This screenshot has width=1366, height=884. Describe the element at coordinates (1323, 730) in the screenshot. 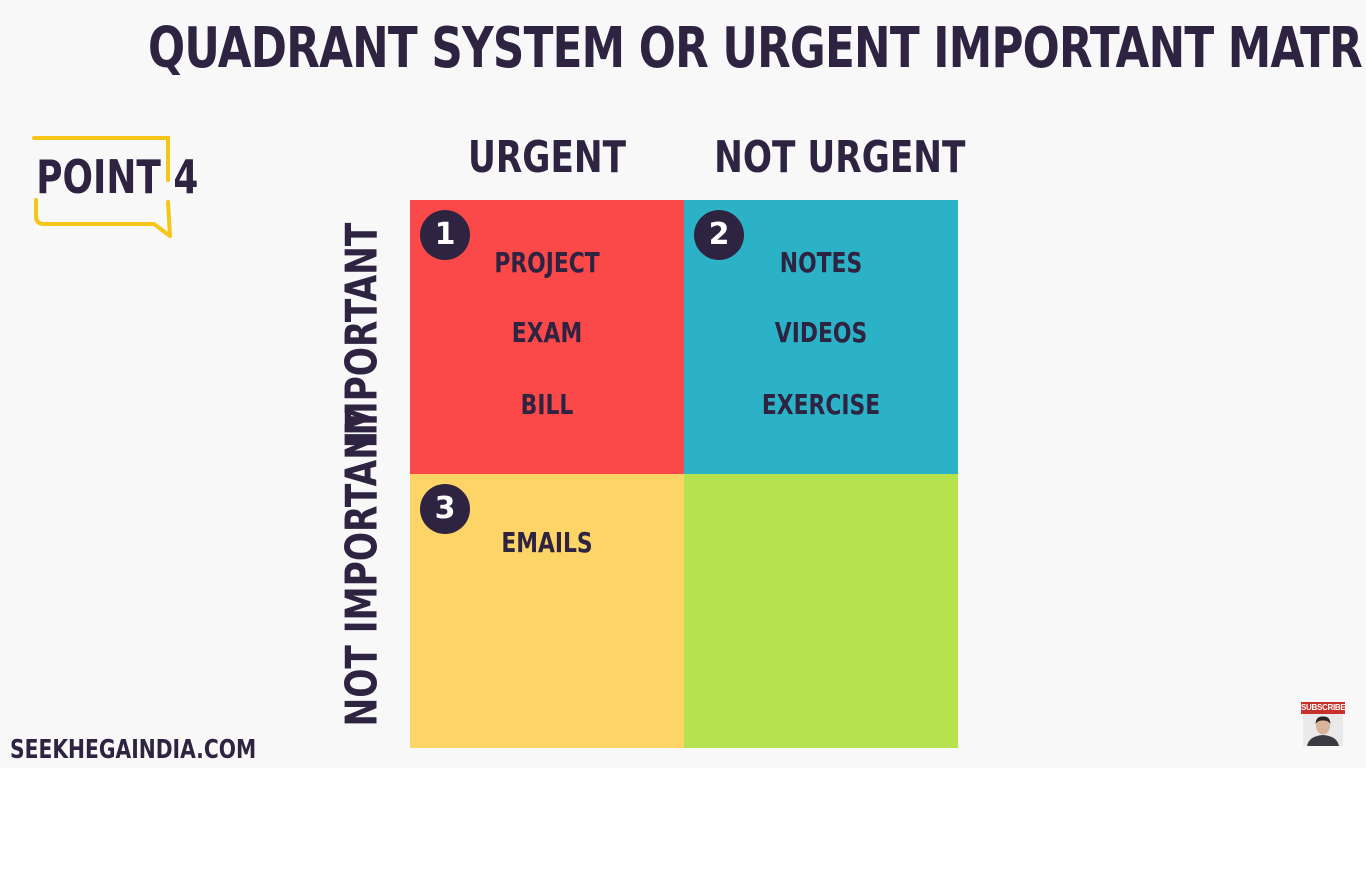

I see `presenter-avatar-icon` at that location.